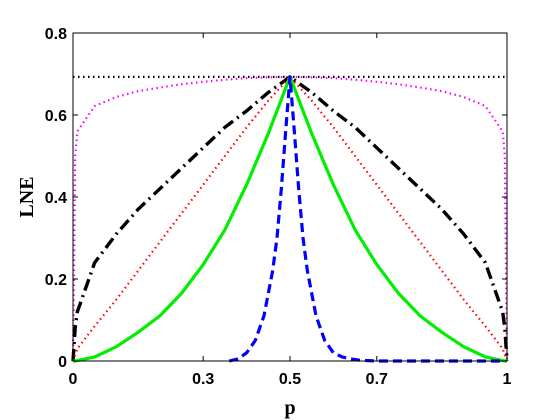 This screenshot has height=420, width=560. What do you see at coordinates (290, 379) in the screenshot?
I see `x-tick-label: 0.5` at bounding box center [290, 379].